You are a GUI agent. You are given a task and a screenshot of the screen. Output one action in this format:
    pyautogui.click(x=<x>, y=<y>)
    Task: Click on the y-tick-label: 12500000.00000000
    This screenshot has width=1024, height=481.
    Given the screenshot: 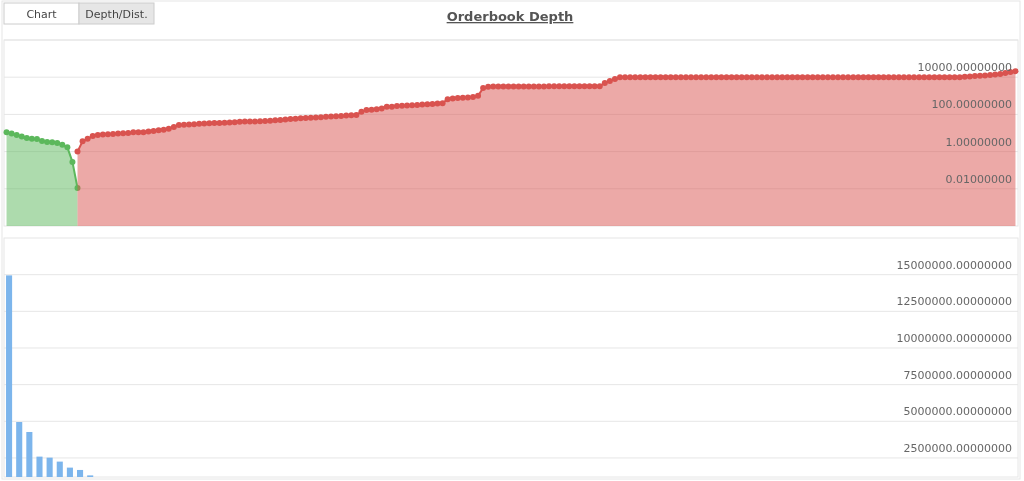 What is the action you would take?
    pyautogui.click(x=954, y=302)
    